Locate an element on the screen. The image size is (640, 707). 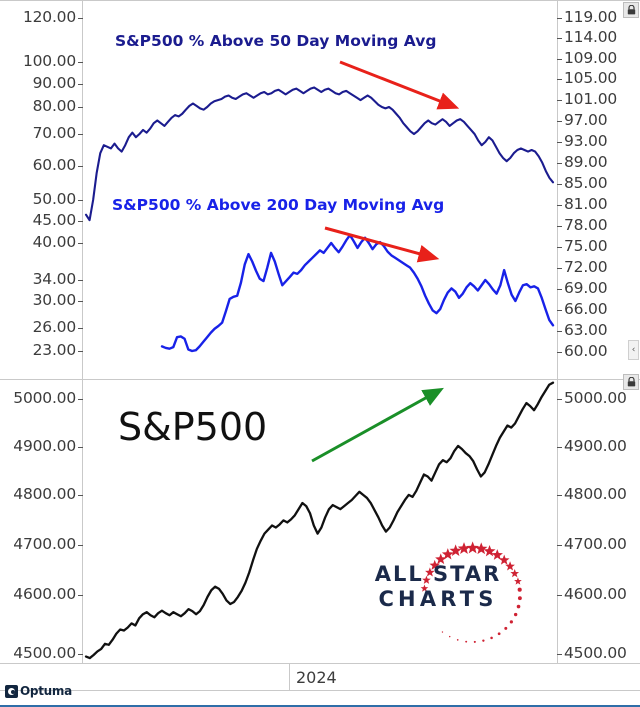
axis-tick-label: 45.00 is located at coordinates (54, 220).